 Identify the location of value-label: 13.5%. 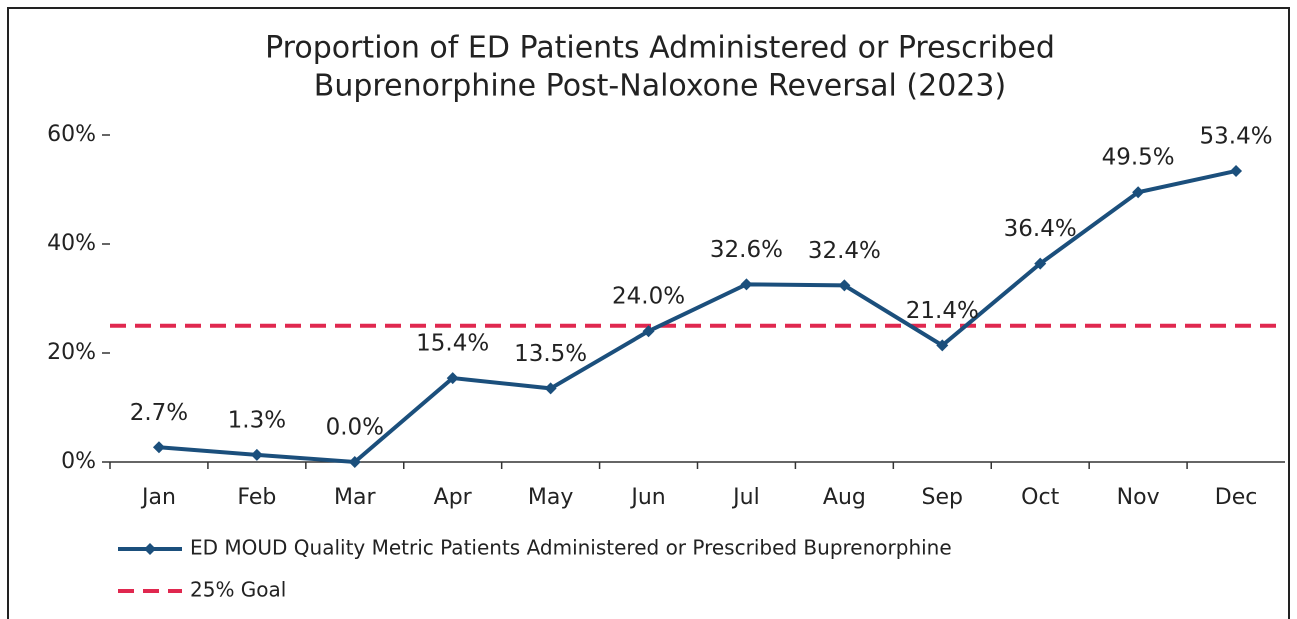
(550, 354).